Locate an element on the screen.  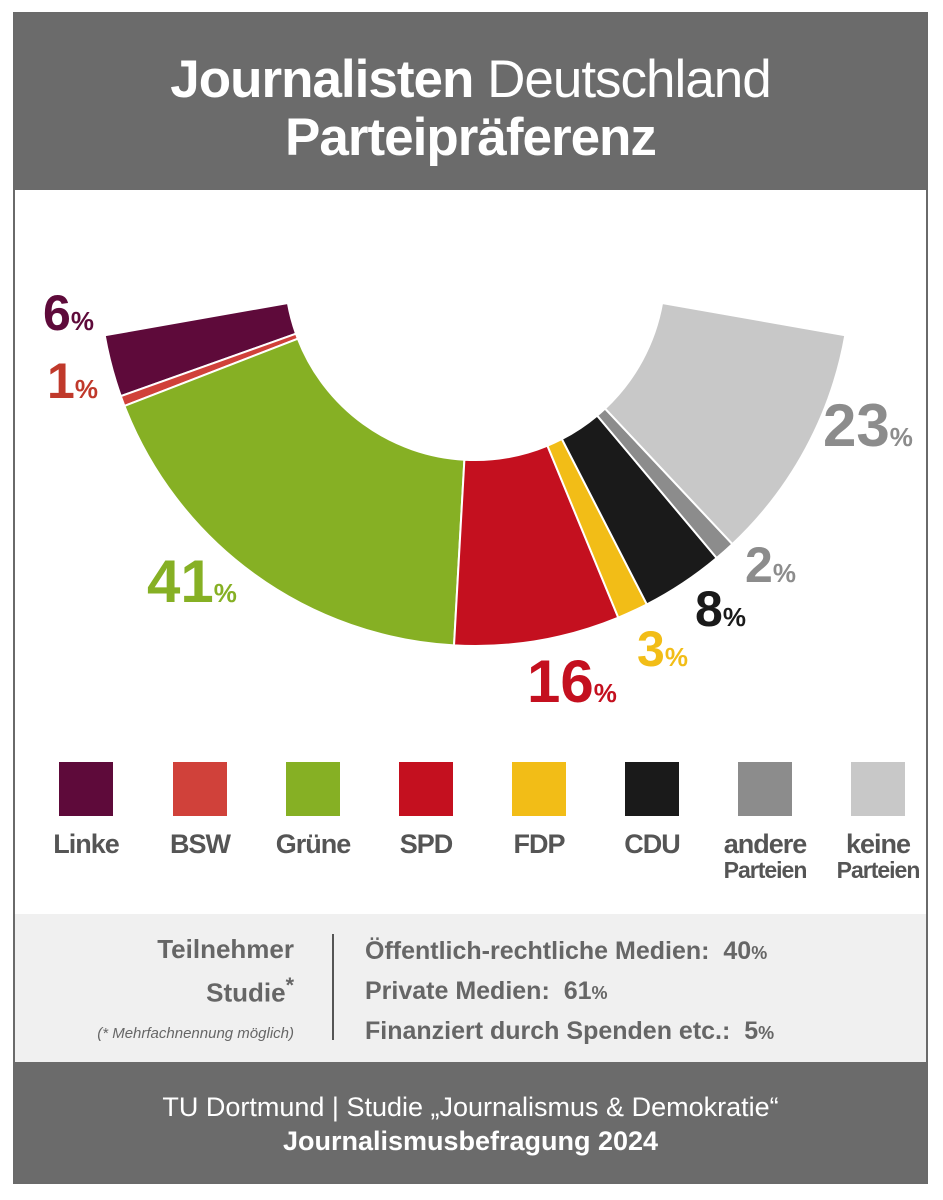
legend-item-grüne: Grüne is located at coordinates (313, 810).